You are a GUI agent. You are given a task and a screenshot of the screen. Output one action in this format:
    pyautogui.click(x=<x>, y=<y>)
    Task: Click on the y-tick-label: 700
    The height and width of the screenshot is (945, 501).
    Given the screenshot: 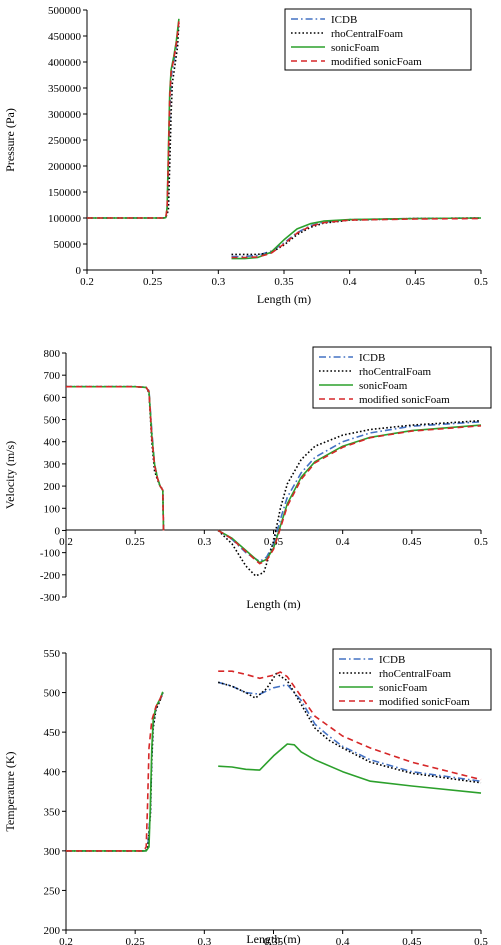 What is the action you would take?
    pyautogui.click(x=52, y=376)
    